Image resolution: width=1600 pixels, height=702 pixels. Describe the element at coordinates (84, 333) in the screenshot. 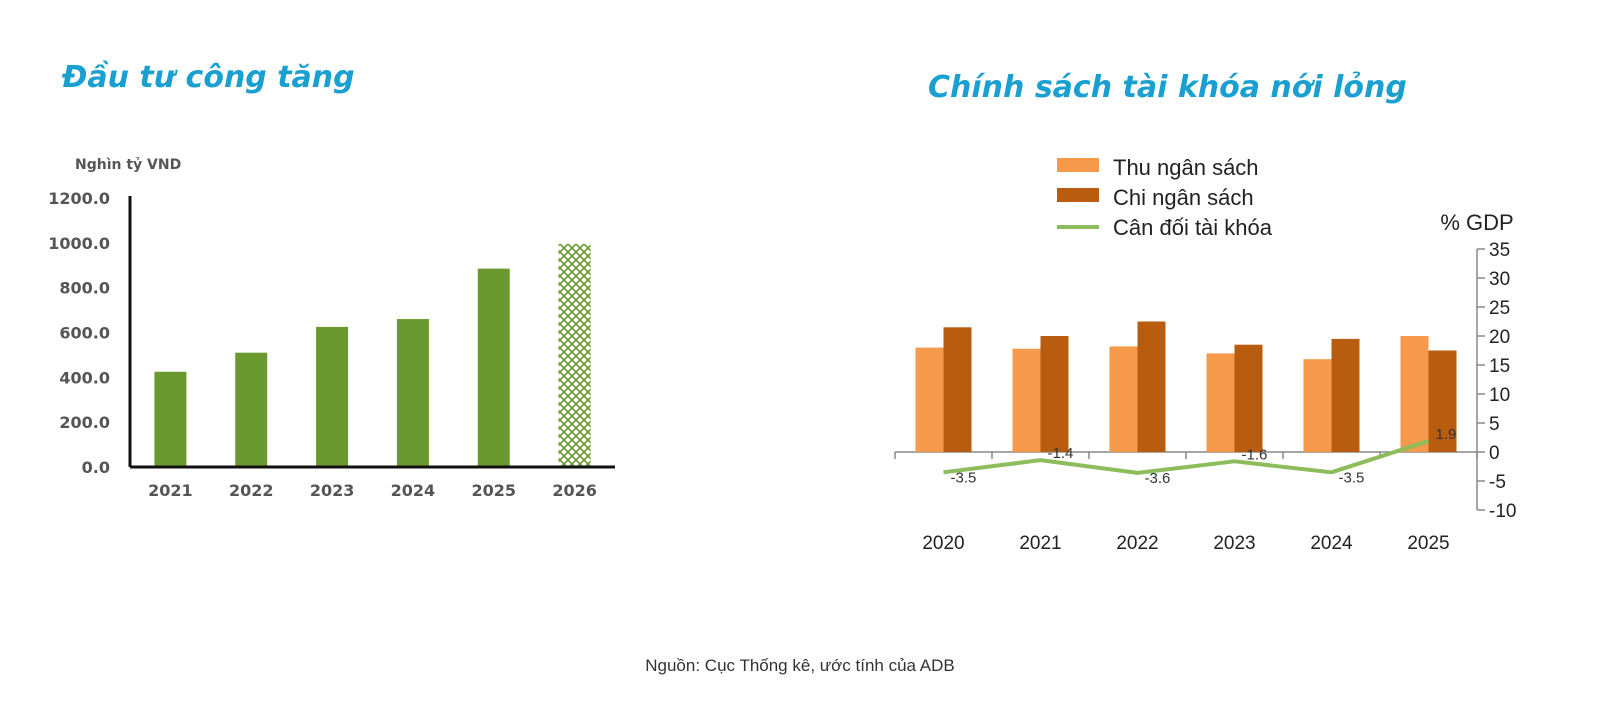

I see `left-y-tick-label: 600.0` at that location.